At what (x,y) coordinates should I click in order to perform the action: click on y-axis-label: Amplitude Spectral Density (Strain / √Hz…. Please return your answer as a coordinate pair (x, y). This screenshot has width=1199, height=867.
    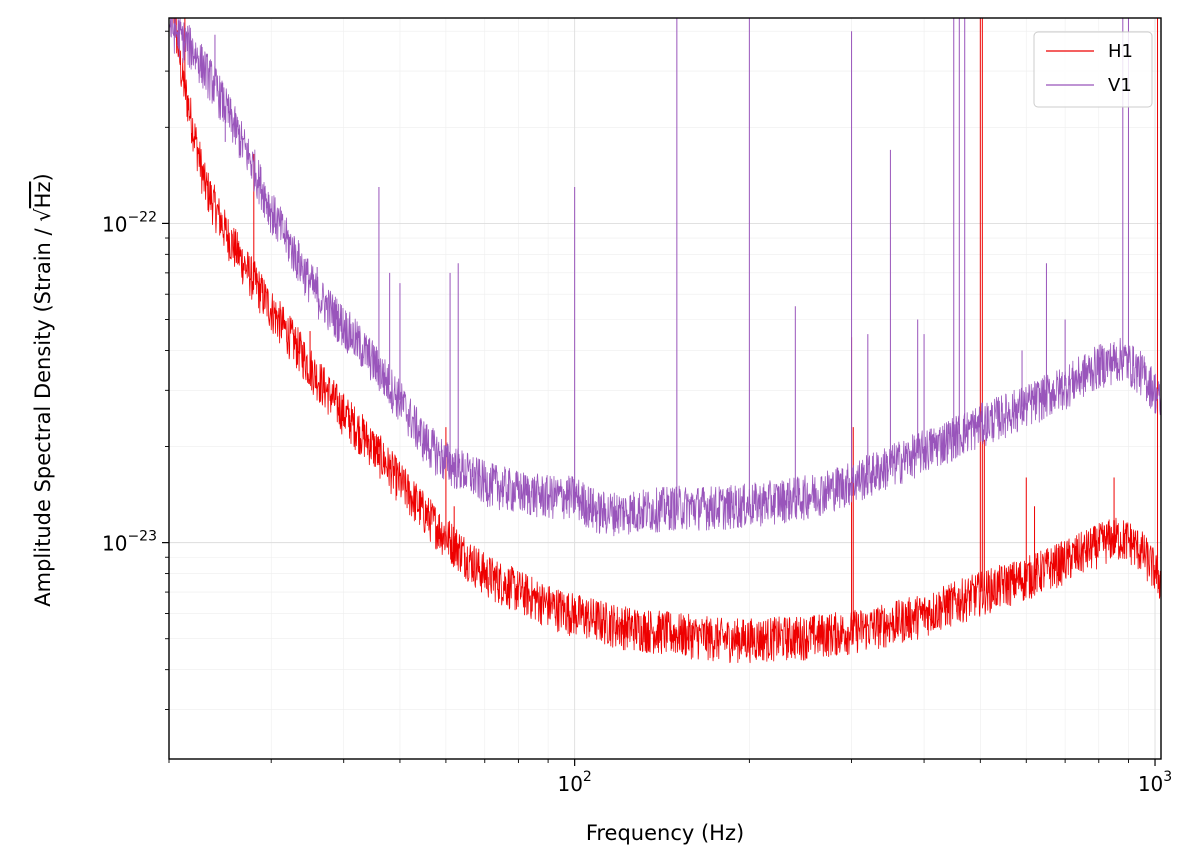
    Looking at the image, I should click on (43, 389).